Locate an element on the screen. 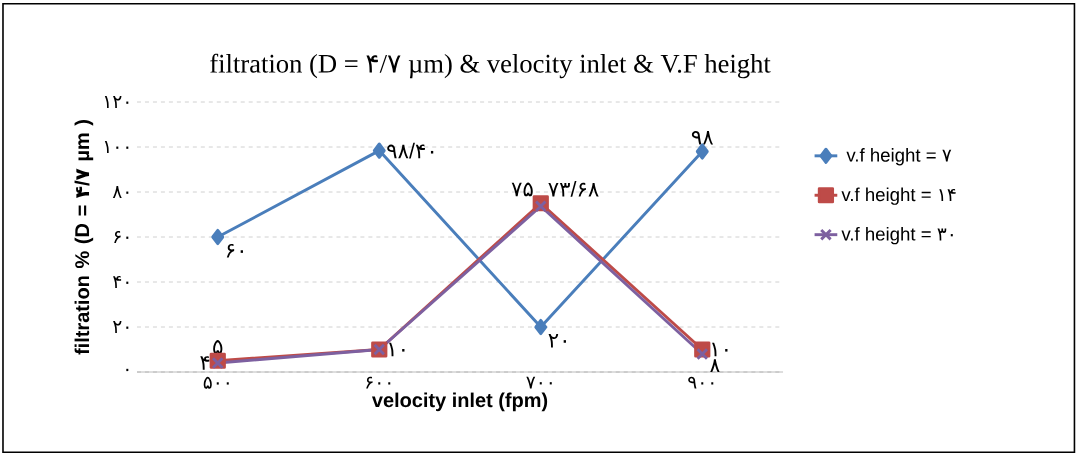 This screenshot has width=1082, height=456. data-label: ۴ is located at coordinates (205, 363).